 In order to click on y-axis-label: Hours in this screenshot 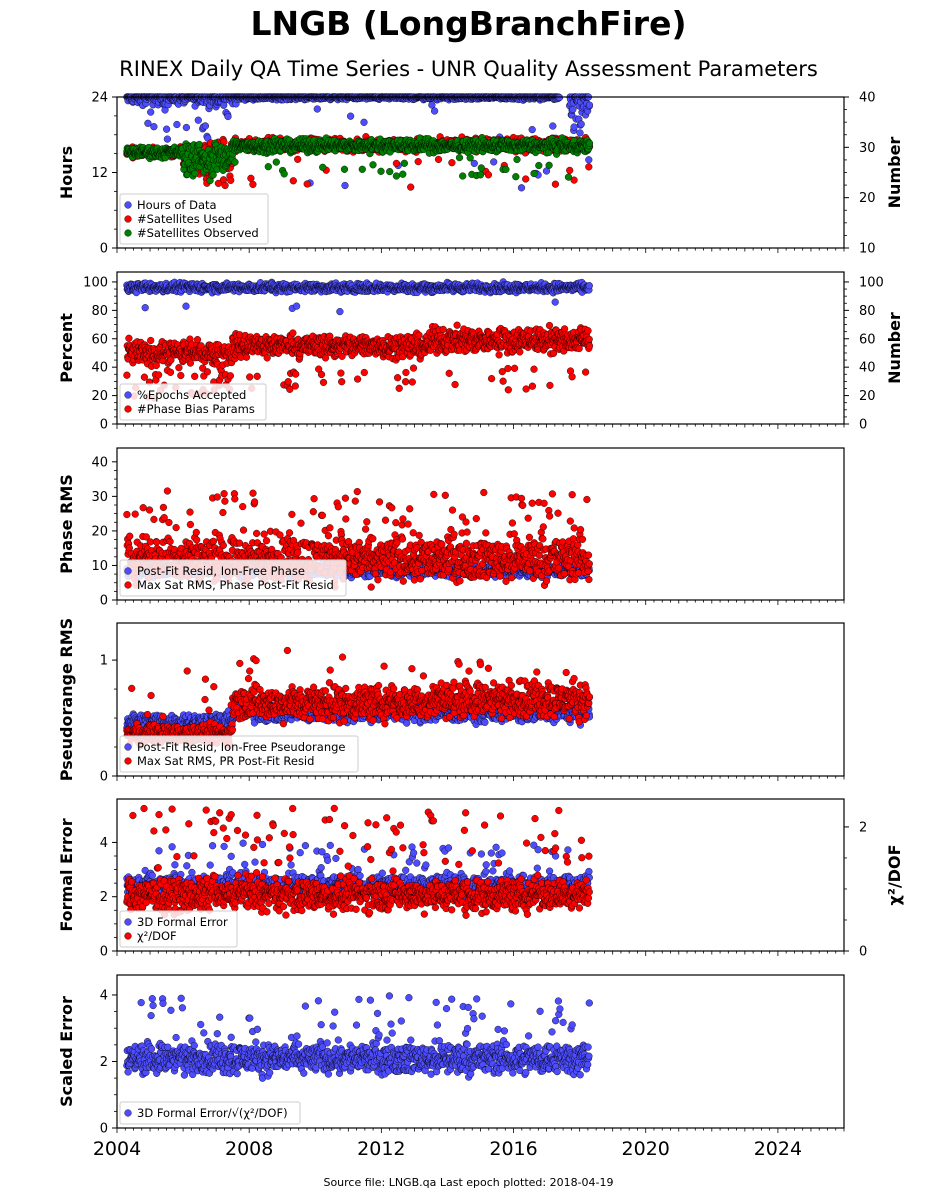, I will do `click(66, 172)`.